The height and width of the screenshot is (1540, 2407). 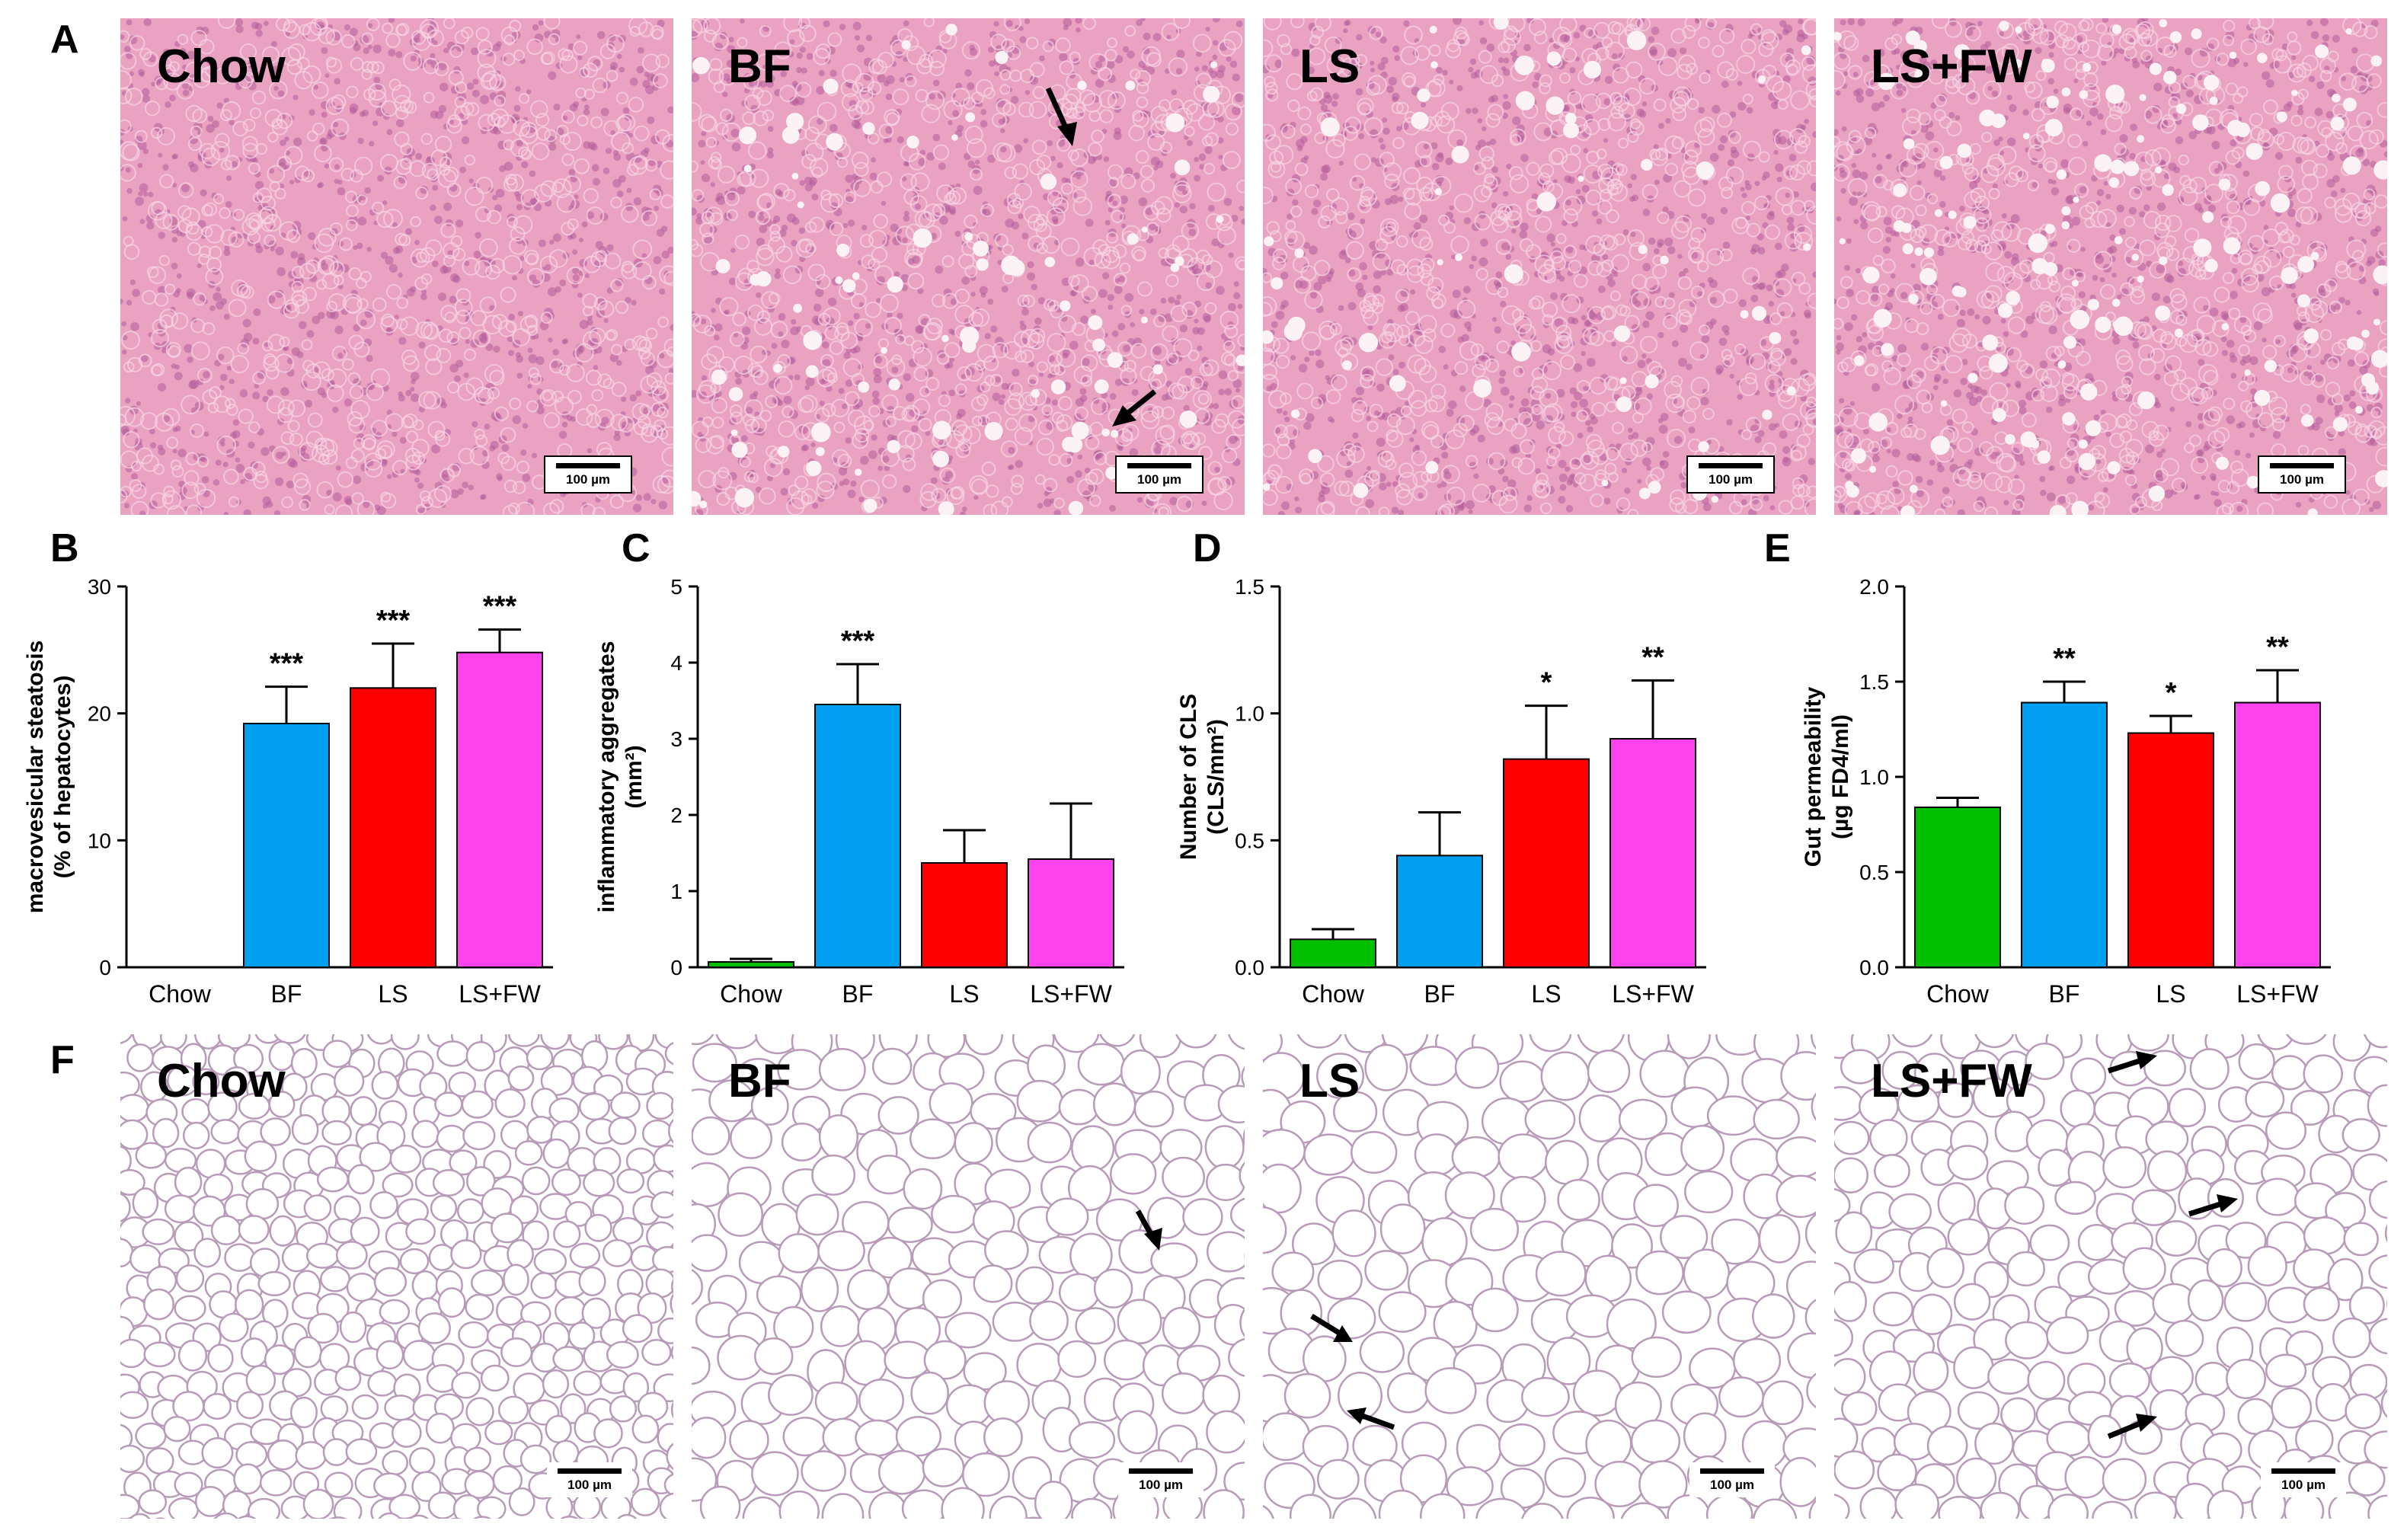 I want to click on y-tick-label: 30, so click(x=99, y=587).